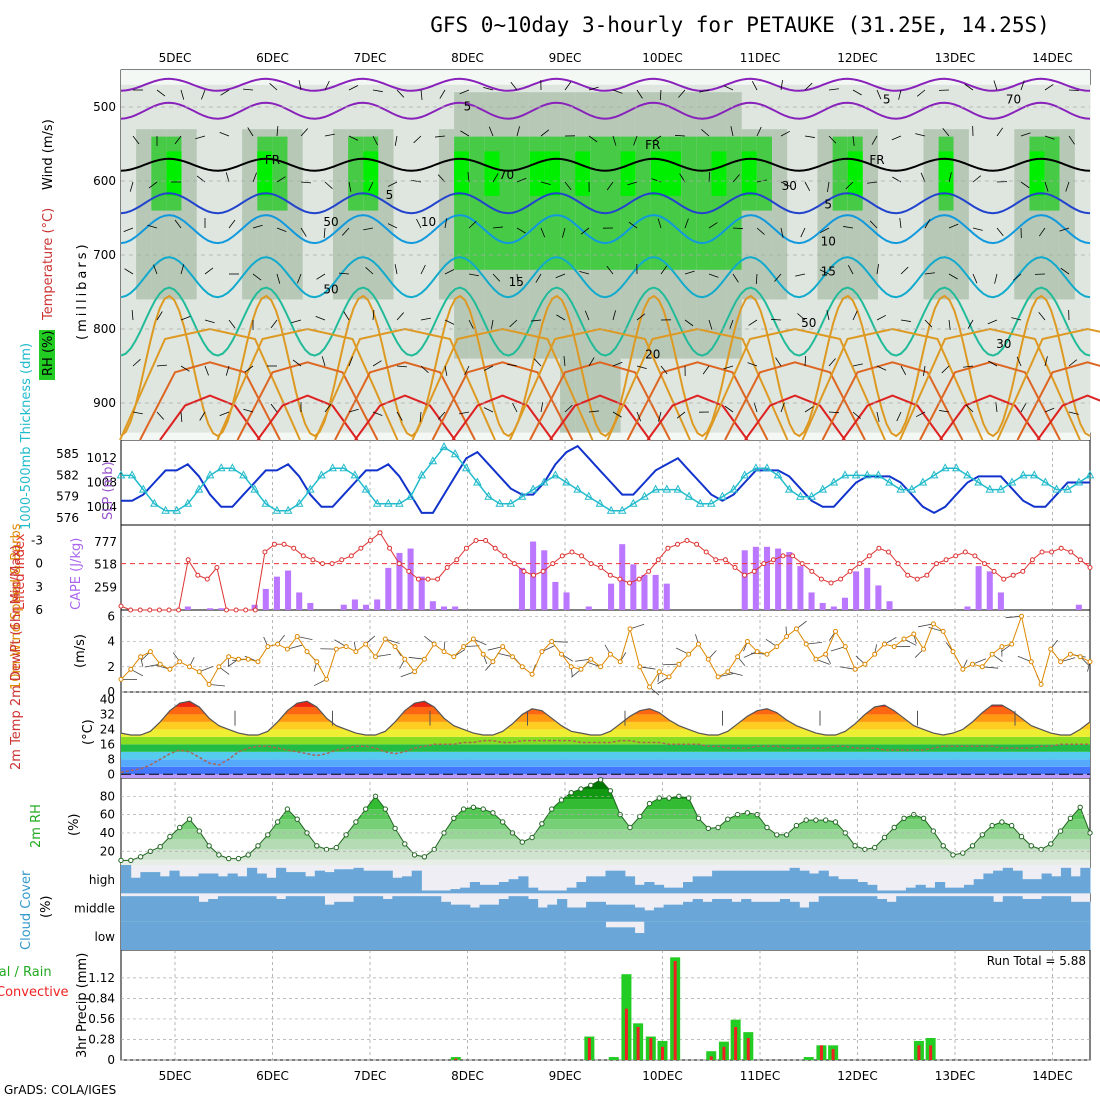 The image size is (1100, 1100). Describe the element at coordinates (67, 497) in the screenshot. I see `thickness-tick: 579` at that location.